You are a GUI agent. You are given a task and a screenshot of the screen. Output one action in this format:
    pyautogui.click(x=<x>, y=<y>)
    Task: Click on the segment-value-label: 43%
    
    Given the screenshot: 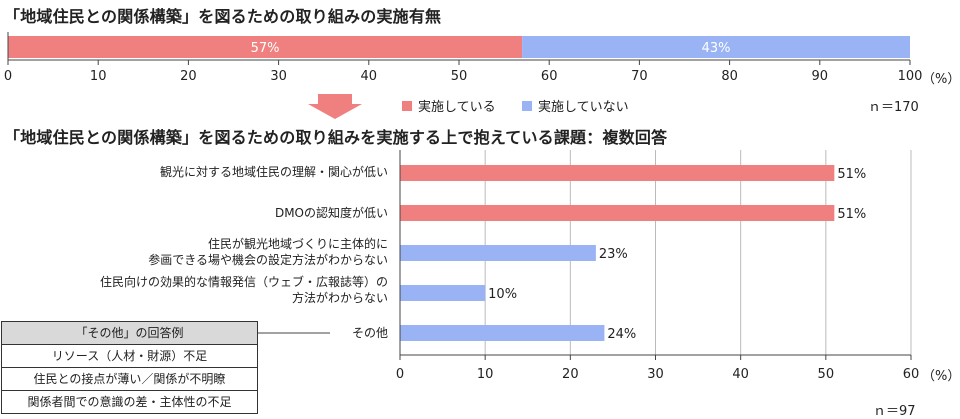 What is the action you would take?
    pyautogui.click(x=716, y=48)
    